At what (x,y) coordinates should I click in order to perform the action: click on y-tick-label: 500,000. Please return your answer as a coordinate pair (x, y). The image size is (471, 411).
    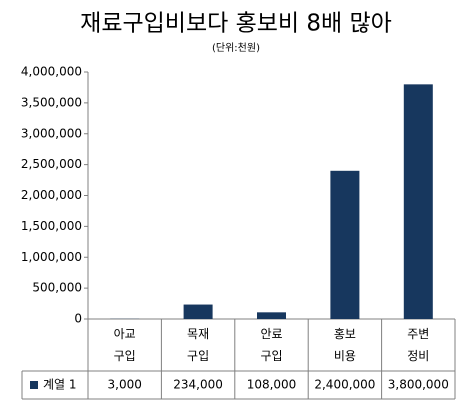
    Looking at the image, I should click on (57, 288).